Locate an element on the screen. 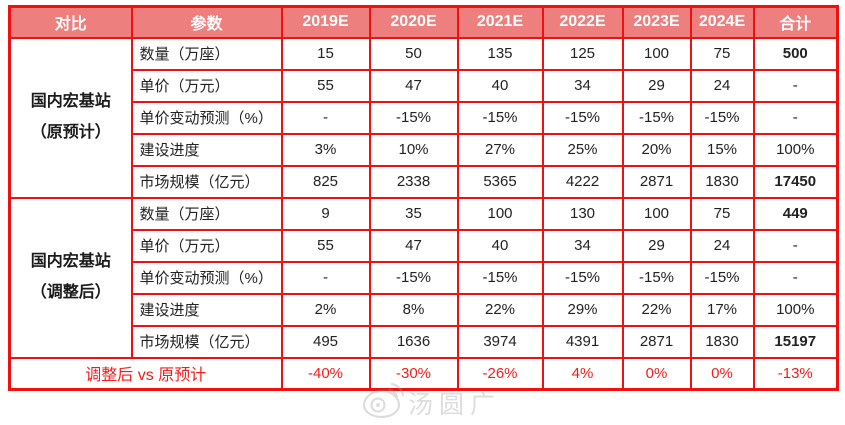 The width and height of the screenshot is (845, 425). group-label-line2: （原预计） is located at coordinates (70, 132).